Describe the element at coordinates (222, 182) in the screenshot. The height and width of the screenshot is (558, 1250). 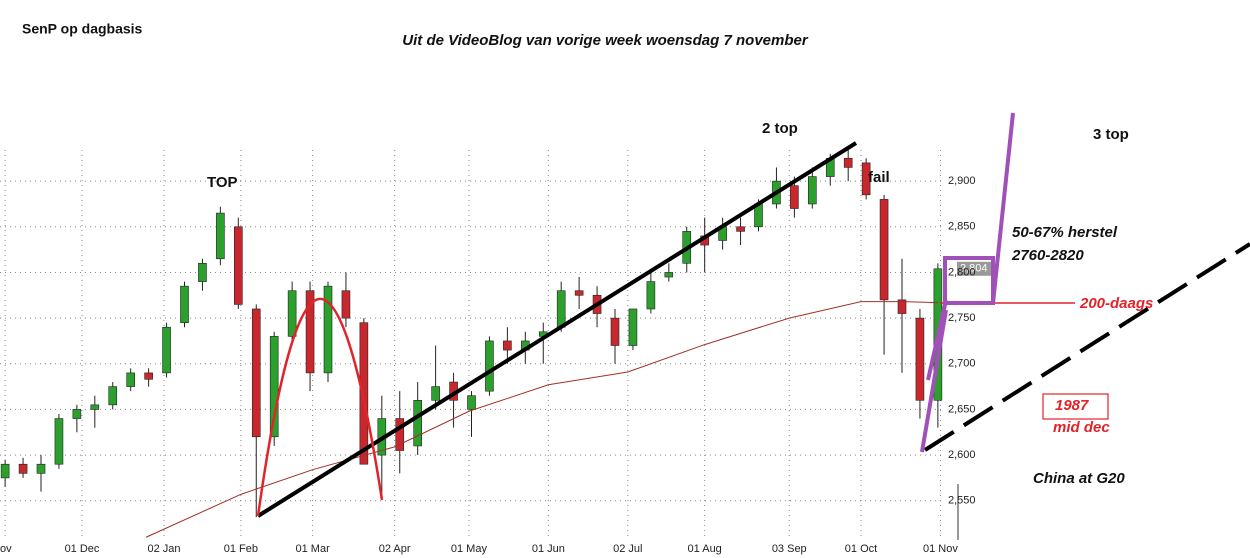
I see `annotation: TOP` at that location.